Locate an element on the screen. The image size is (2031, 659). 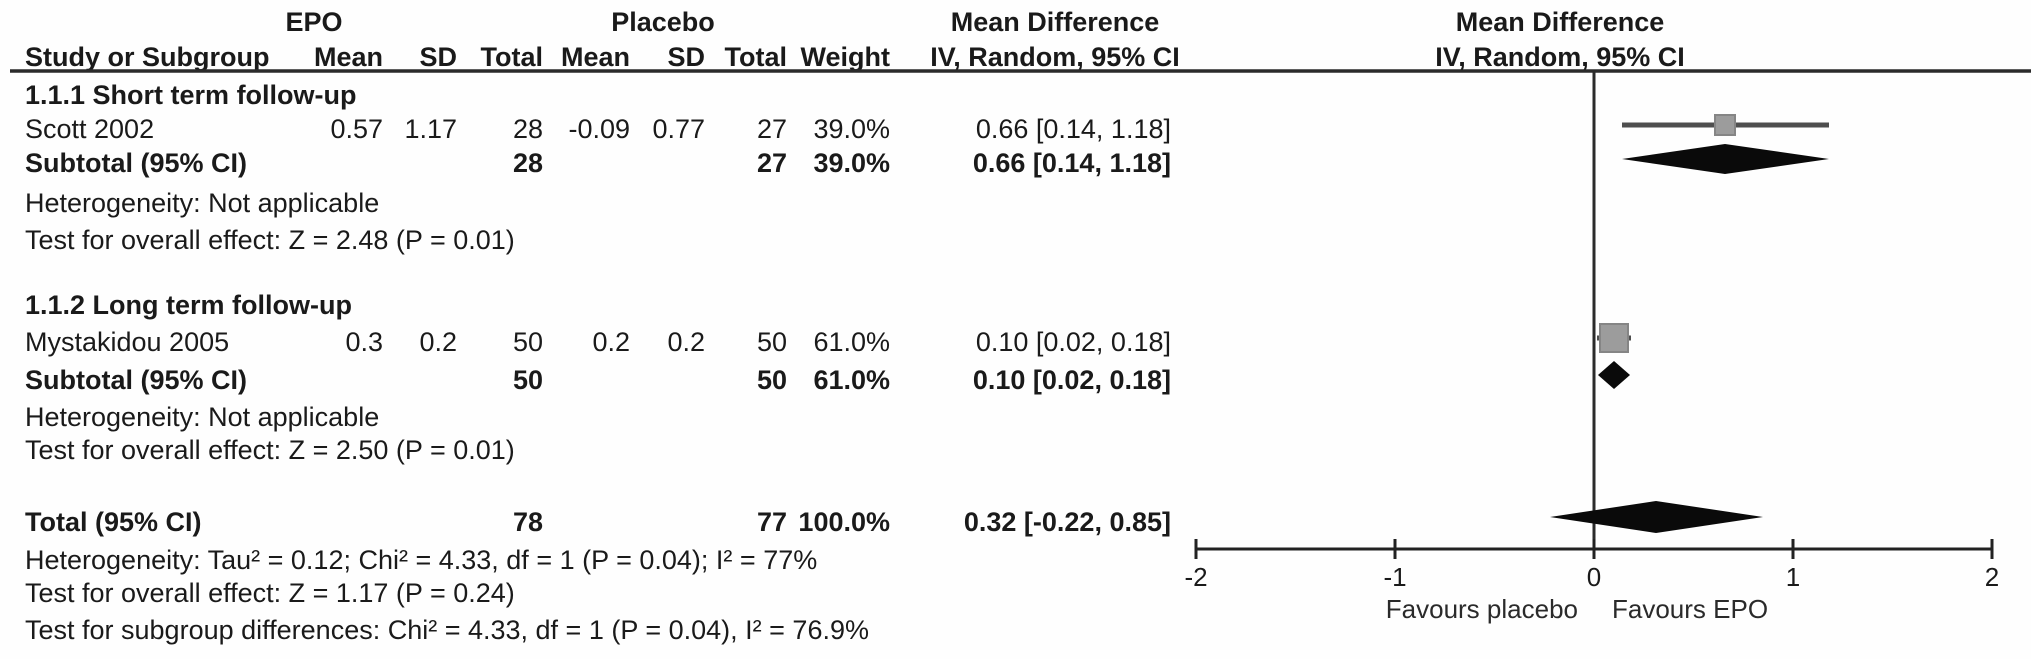
x-tick-label-0: 0 is located at coordinates (1594, 577).